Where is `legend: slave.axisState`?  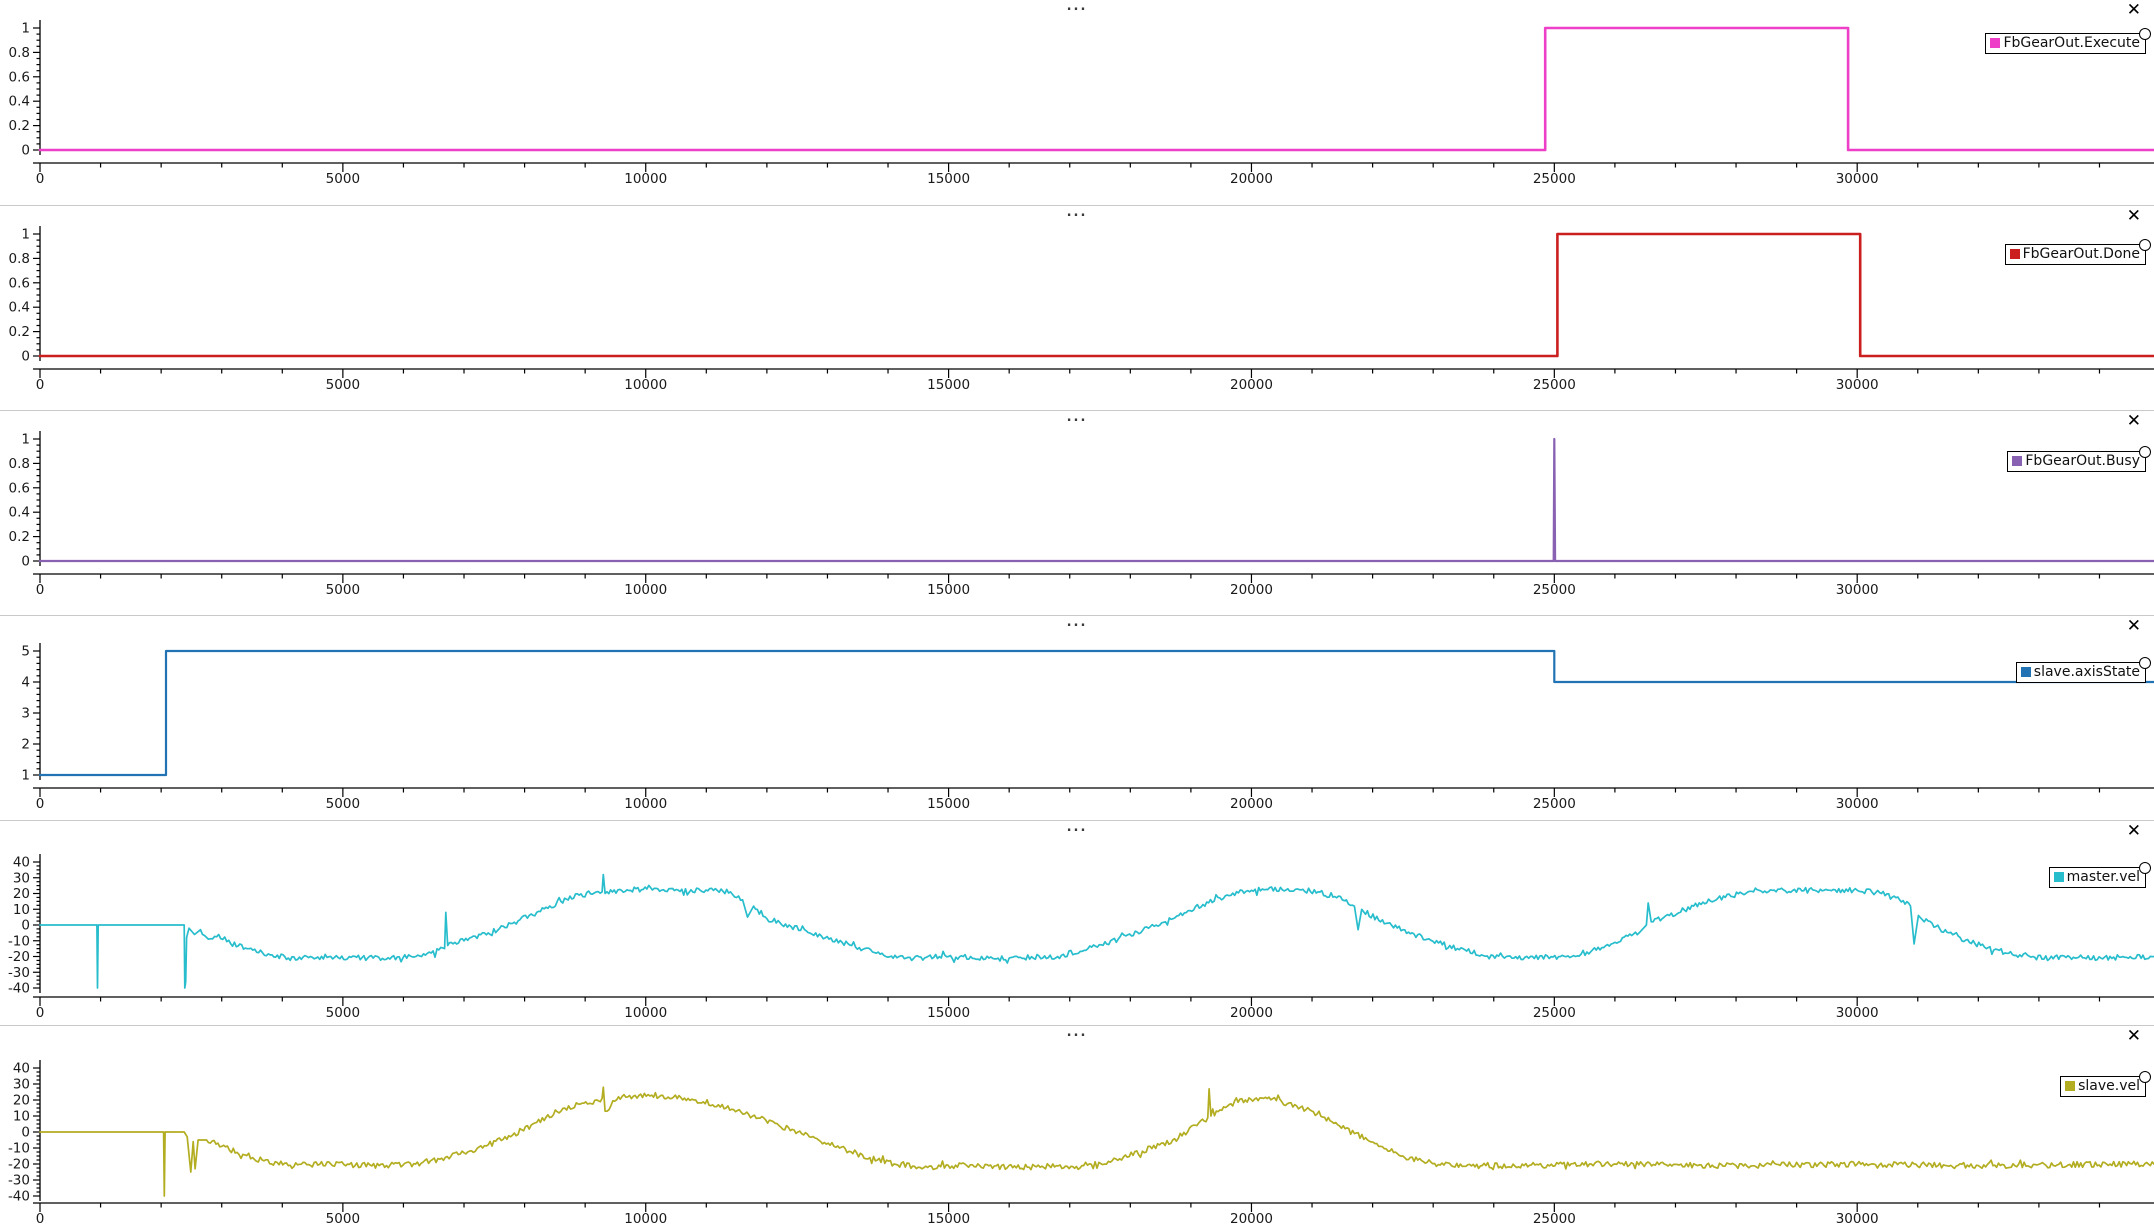
legend: slave.axisState is located at coordinates (2083, 670).